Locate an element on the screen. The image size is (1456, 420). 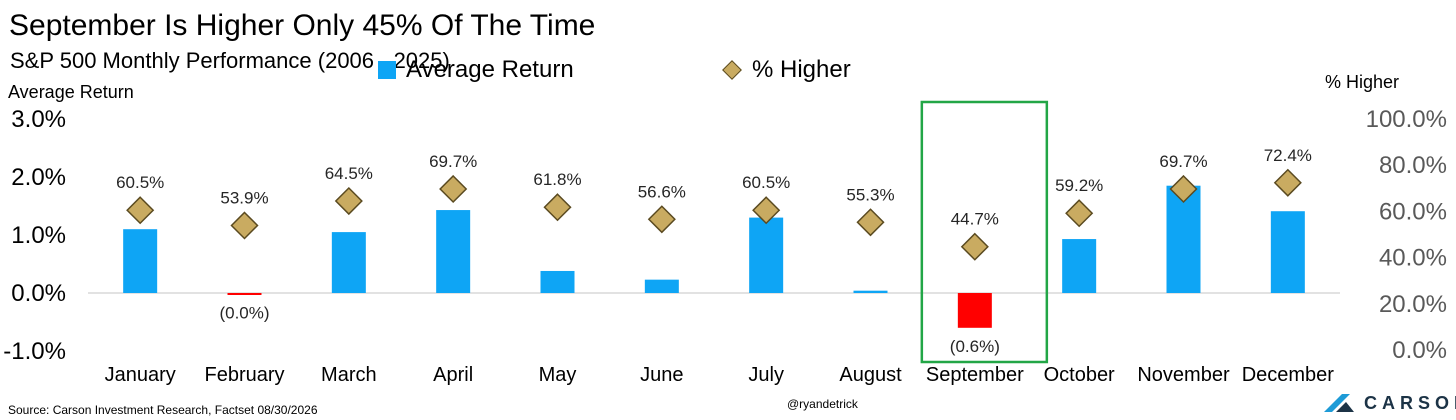
right-axis-tick-label: 60.0% is located at coordinates (1413, 211).